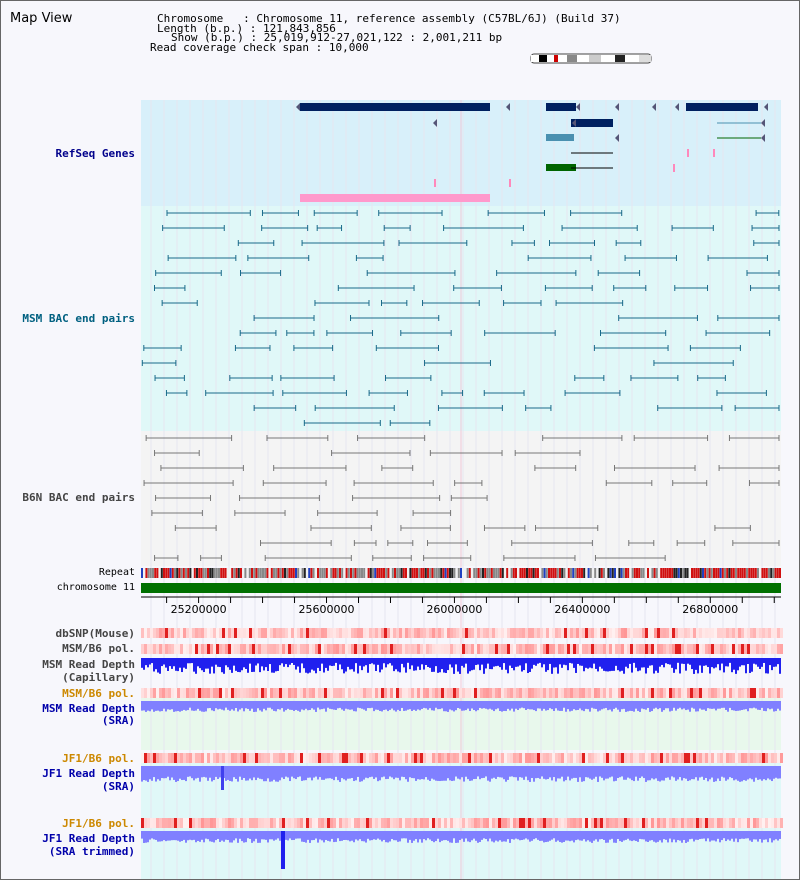  What do you see at coordinates (383, 37) in the screenshot?
I see `show-value: 25,019,912-27,021,122 : 2,001,211 bp` at bounding box center [383, 37].